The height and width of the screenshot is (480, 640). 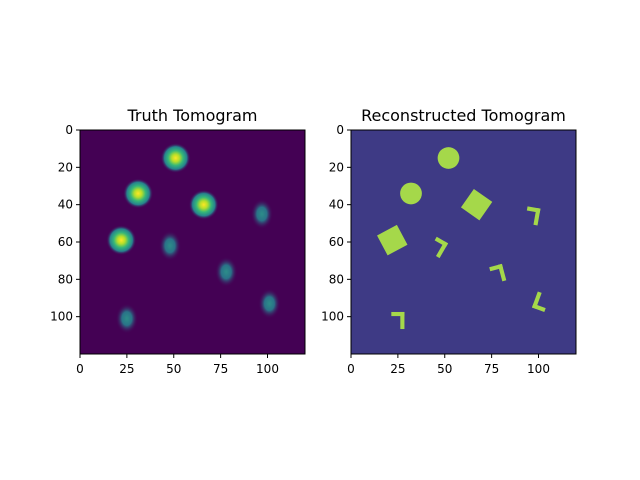 What do you see at coordinates (192, 115) in the screenshot?
I see `panel-title: Truth Tomogram` at bounding box center [192, 115].